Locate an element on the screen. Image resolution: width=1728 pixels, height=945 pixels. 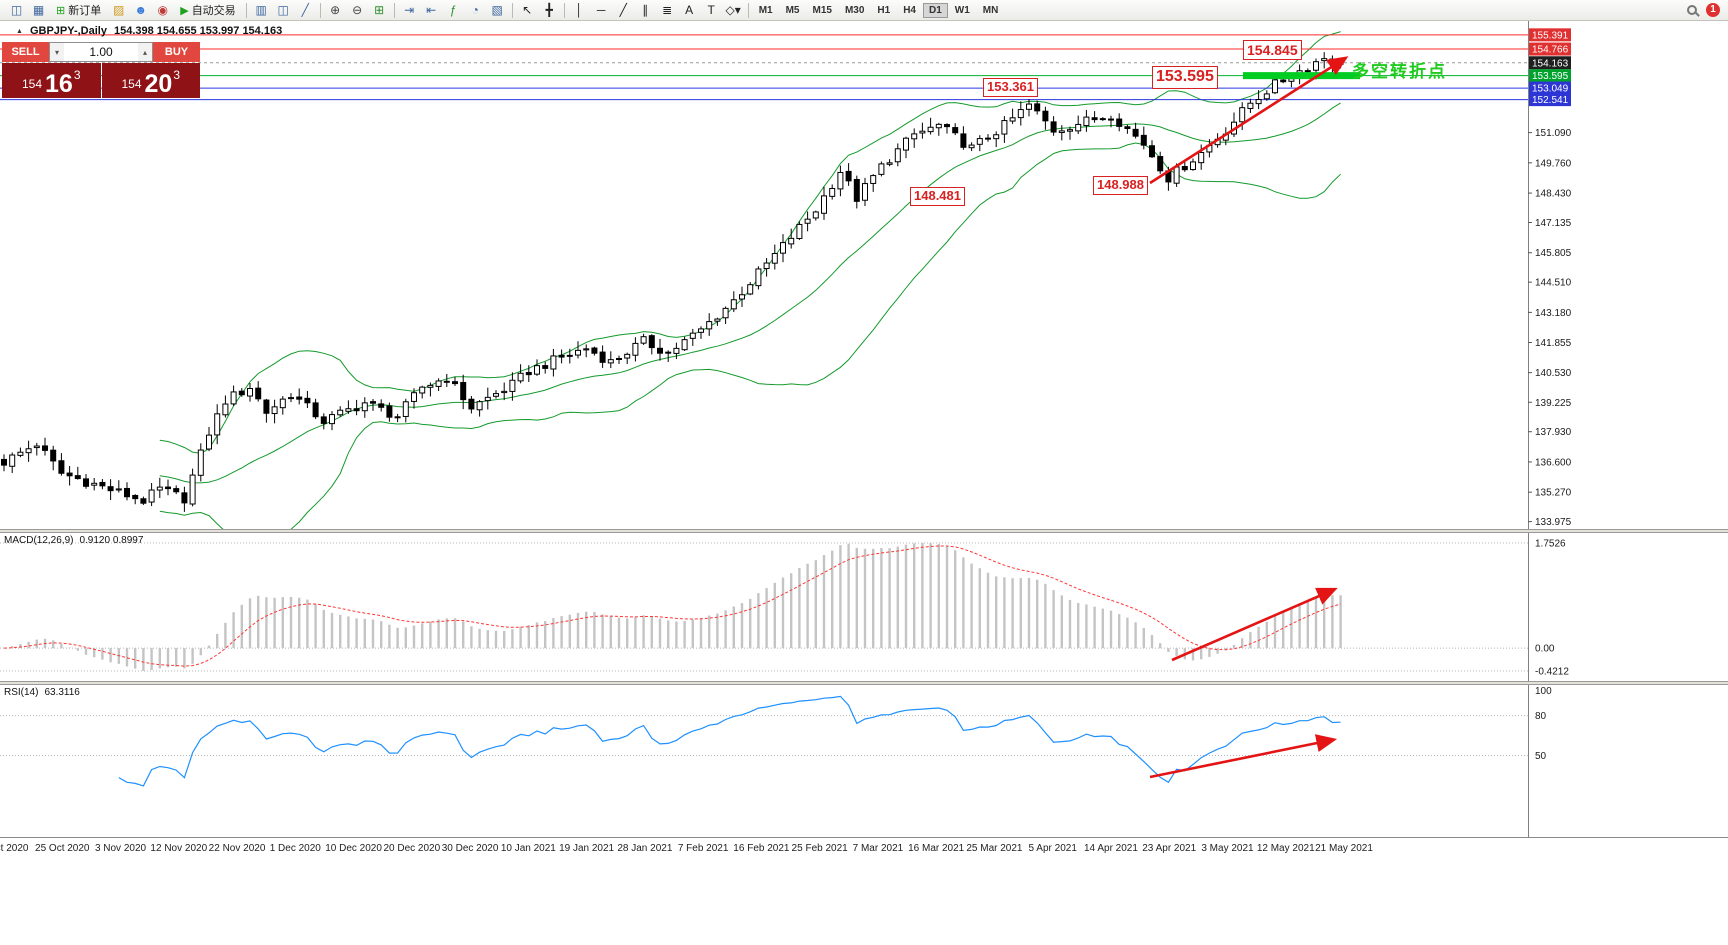
price-tick-label: 133.975 is located at coordinates (1553, 522).